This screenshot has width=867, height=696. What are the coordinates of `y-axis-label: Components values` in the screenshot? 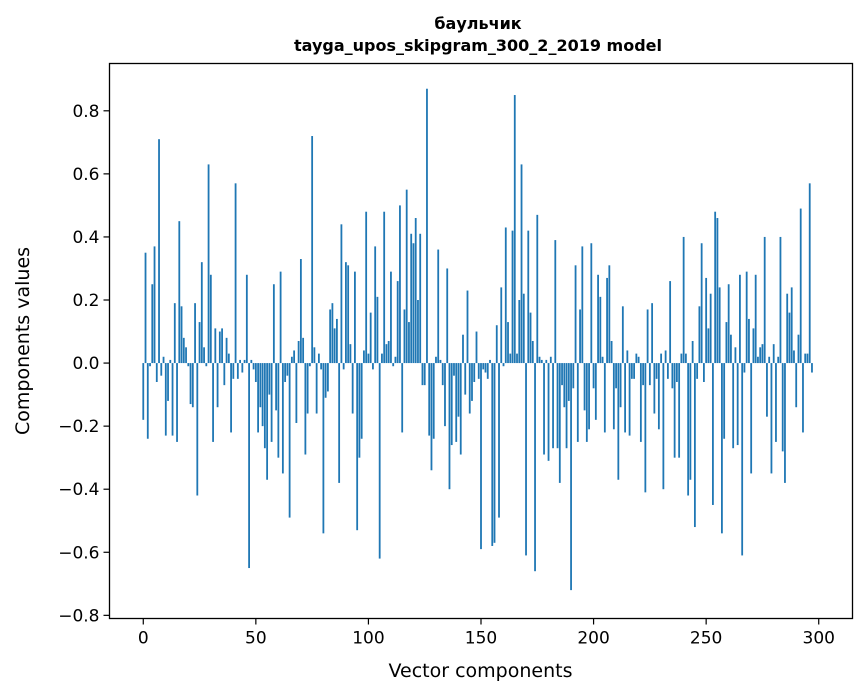 It's located at (23, 341).